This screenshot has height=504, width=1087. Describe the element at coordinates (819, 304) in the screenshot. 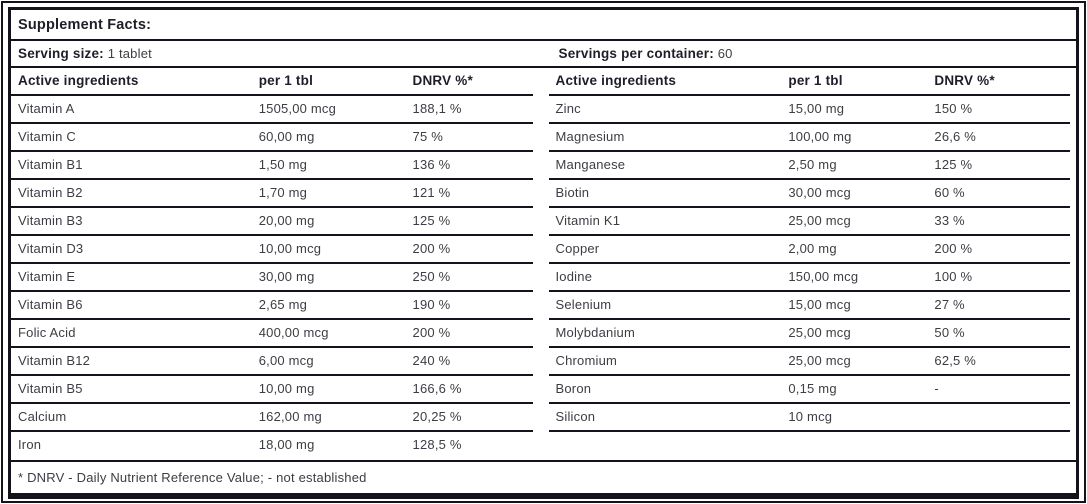

I see `amount-cell: 15,00 mcg` at that location.